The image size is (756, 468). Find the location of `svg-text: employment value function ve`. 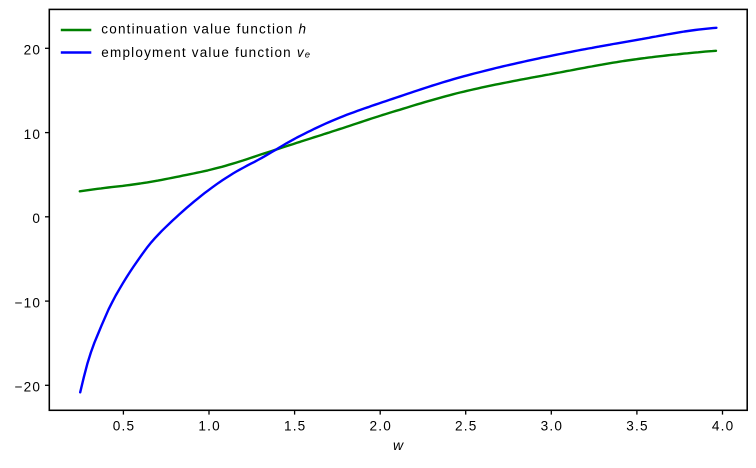

svg-text: employment value function ve is located at coordinates (205, 53).